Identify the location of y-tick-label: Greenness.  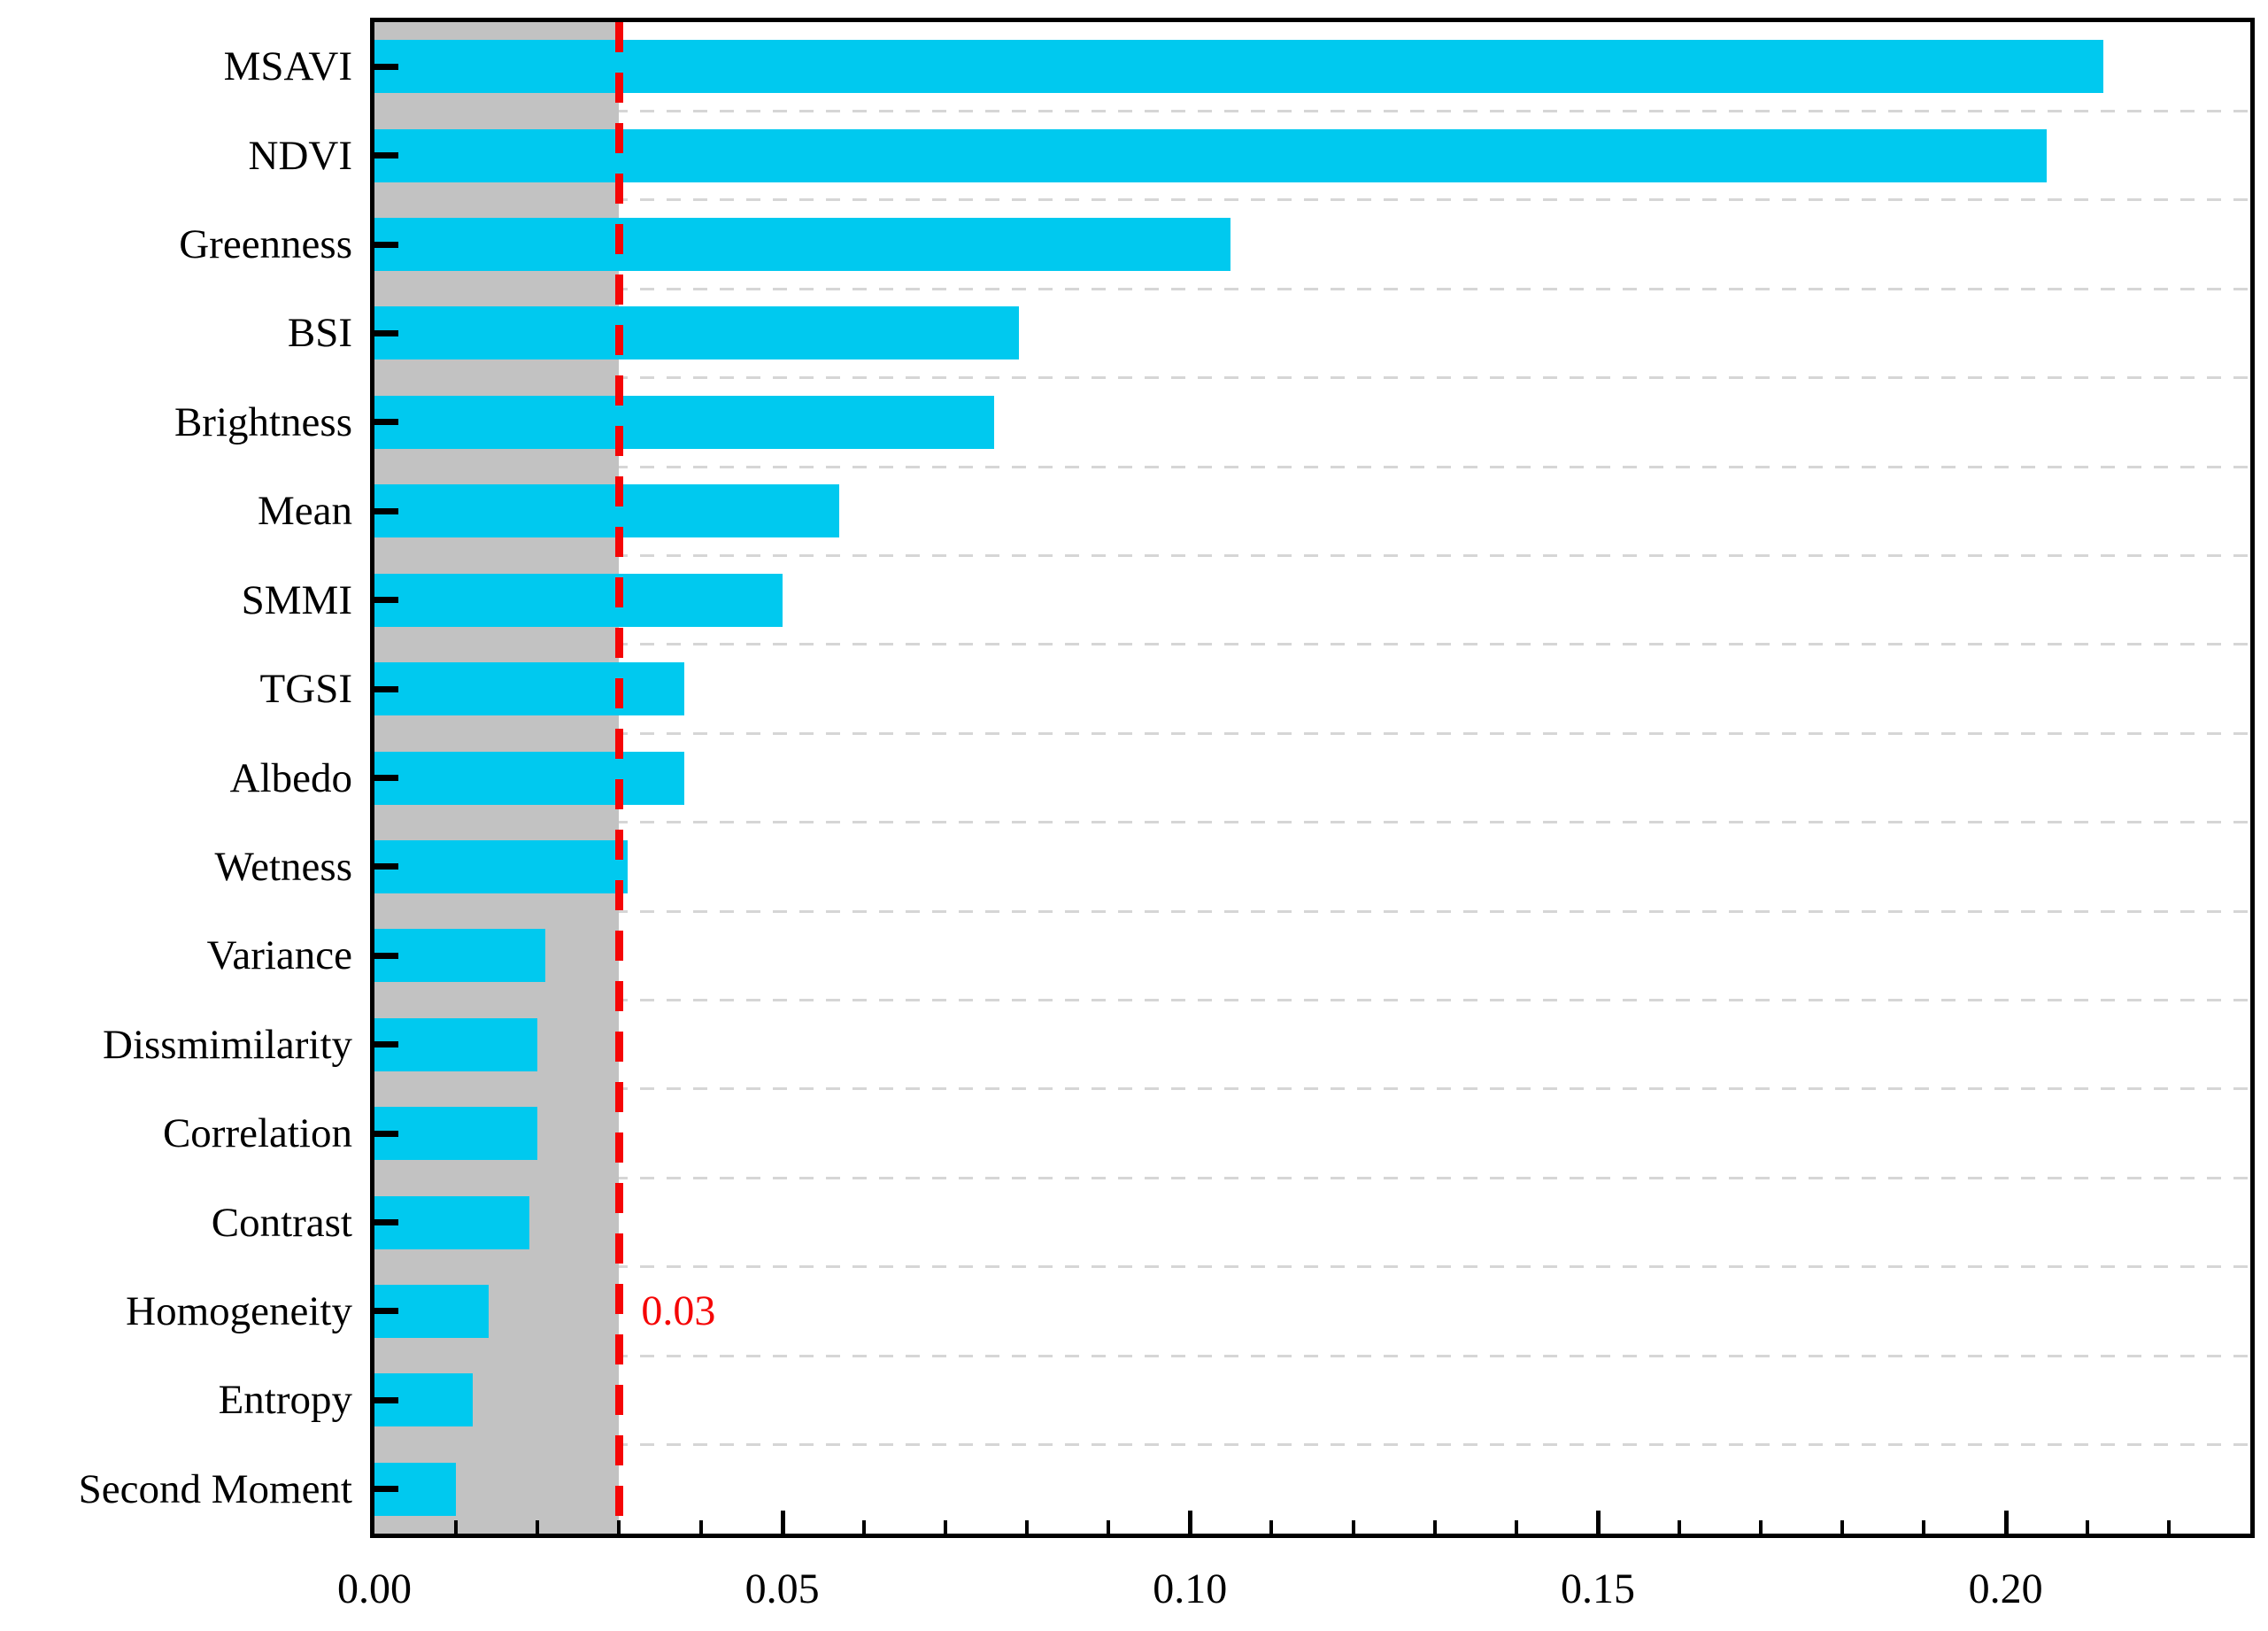
(265, 244).